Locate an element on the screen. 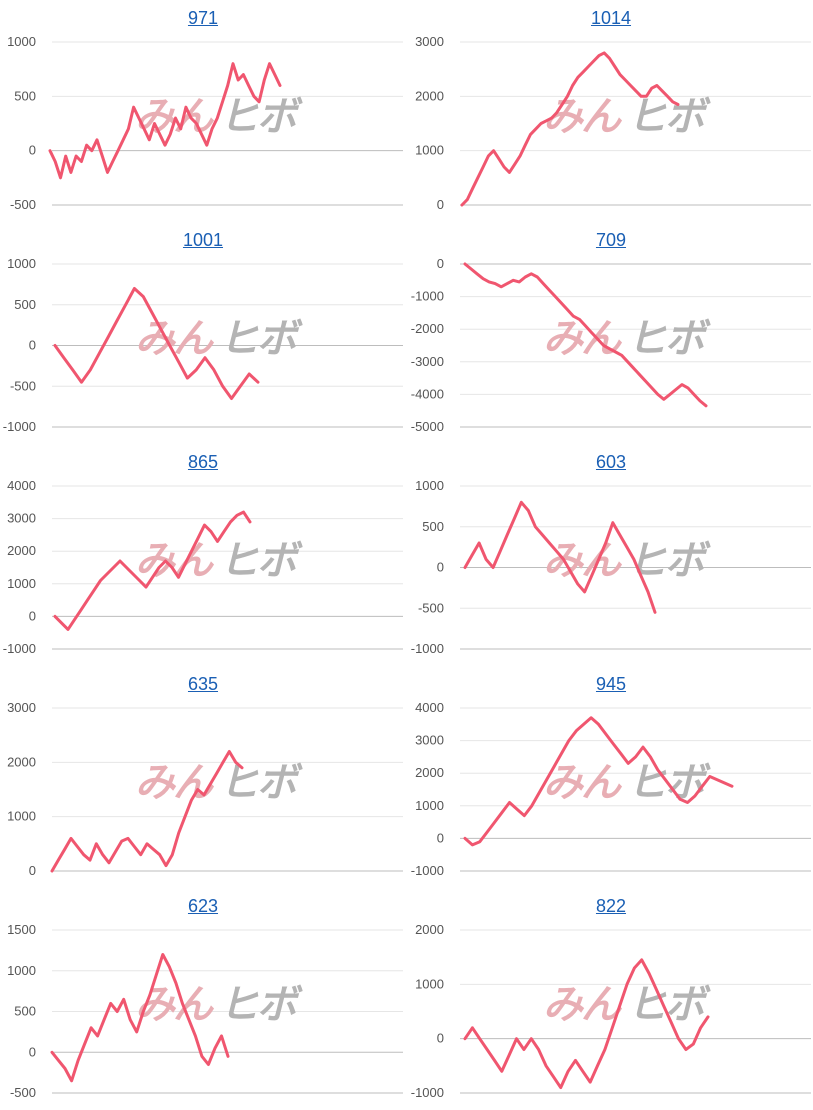  chart-title-row: 822 is located at coordinates (610, 906).